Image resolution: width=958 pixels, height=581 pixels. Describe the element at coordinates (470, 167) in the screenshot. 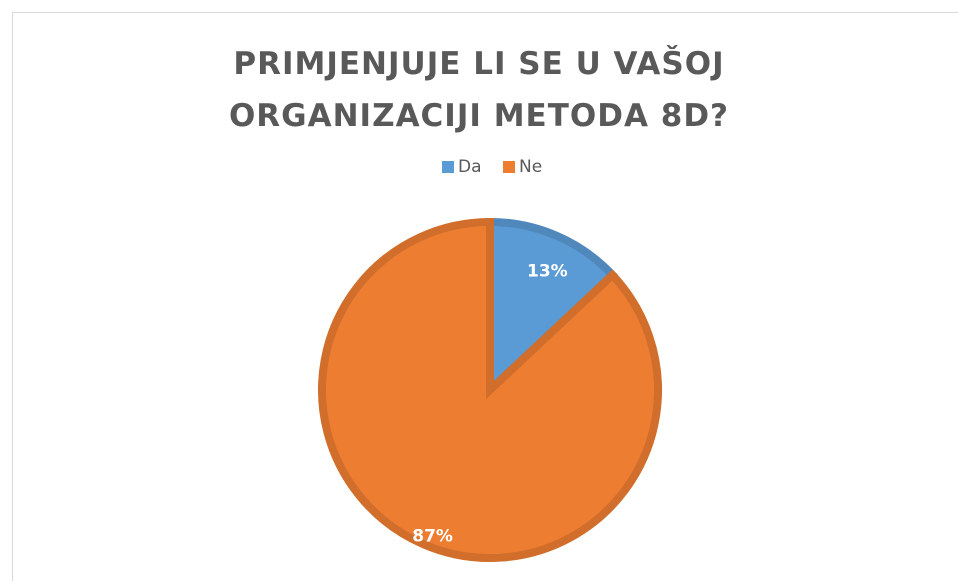

I see `legend-label: Da` at that location.